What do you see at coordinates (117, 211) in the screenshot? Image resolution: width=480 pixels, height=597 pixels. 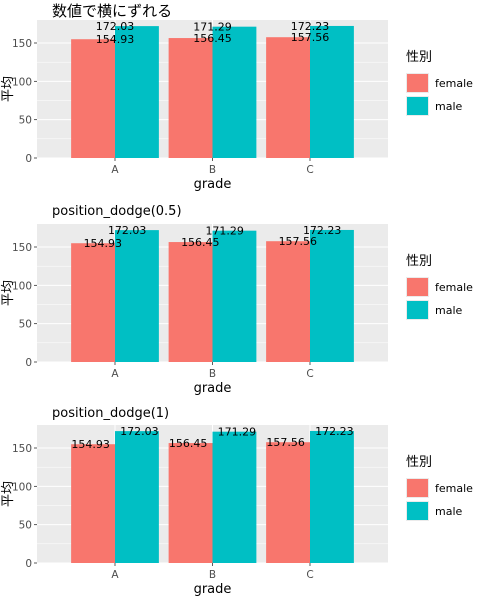 I see `panel-title: position_dodge(0.5)` at bounding box center [117, 211].